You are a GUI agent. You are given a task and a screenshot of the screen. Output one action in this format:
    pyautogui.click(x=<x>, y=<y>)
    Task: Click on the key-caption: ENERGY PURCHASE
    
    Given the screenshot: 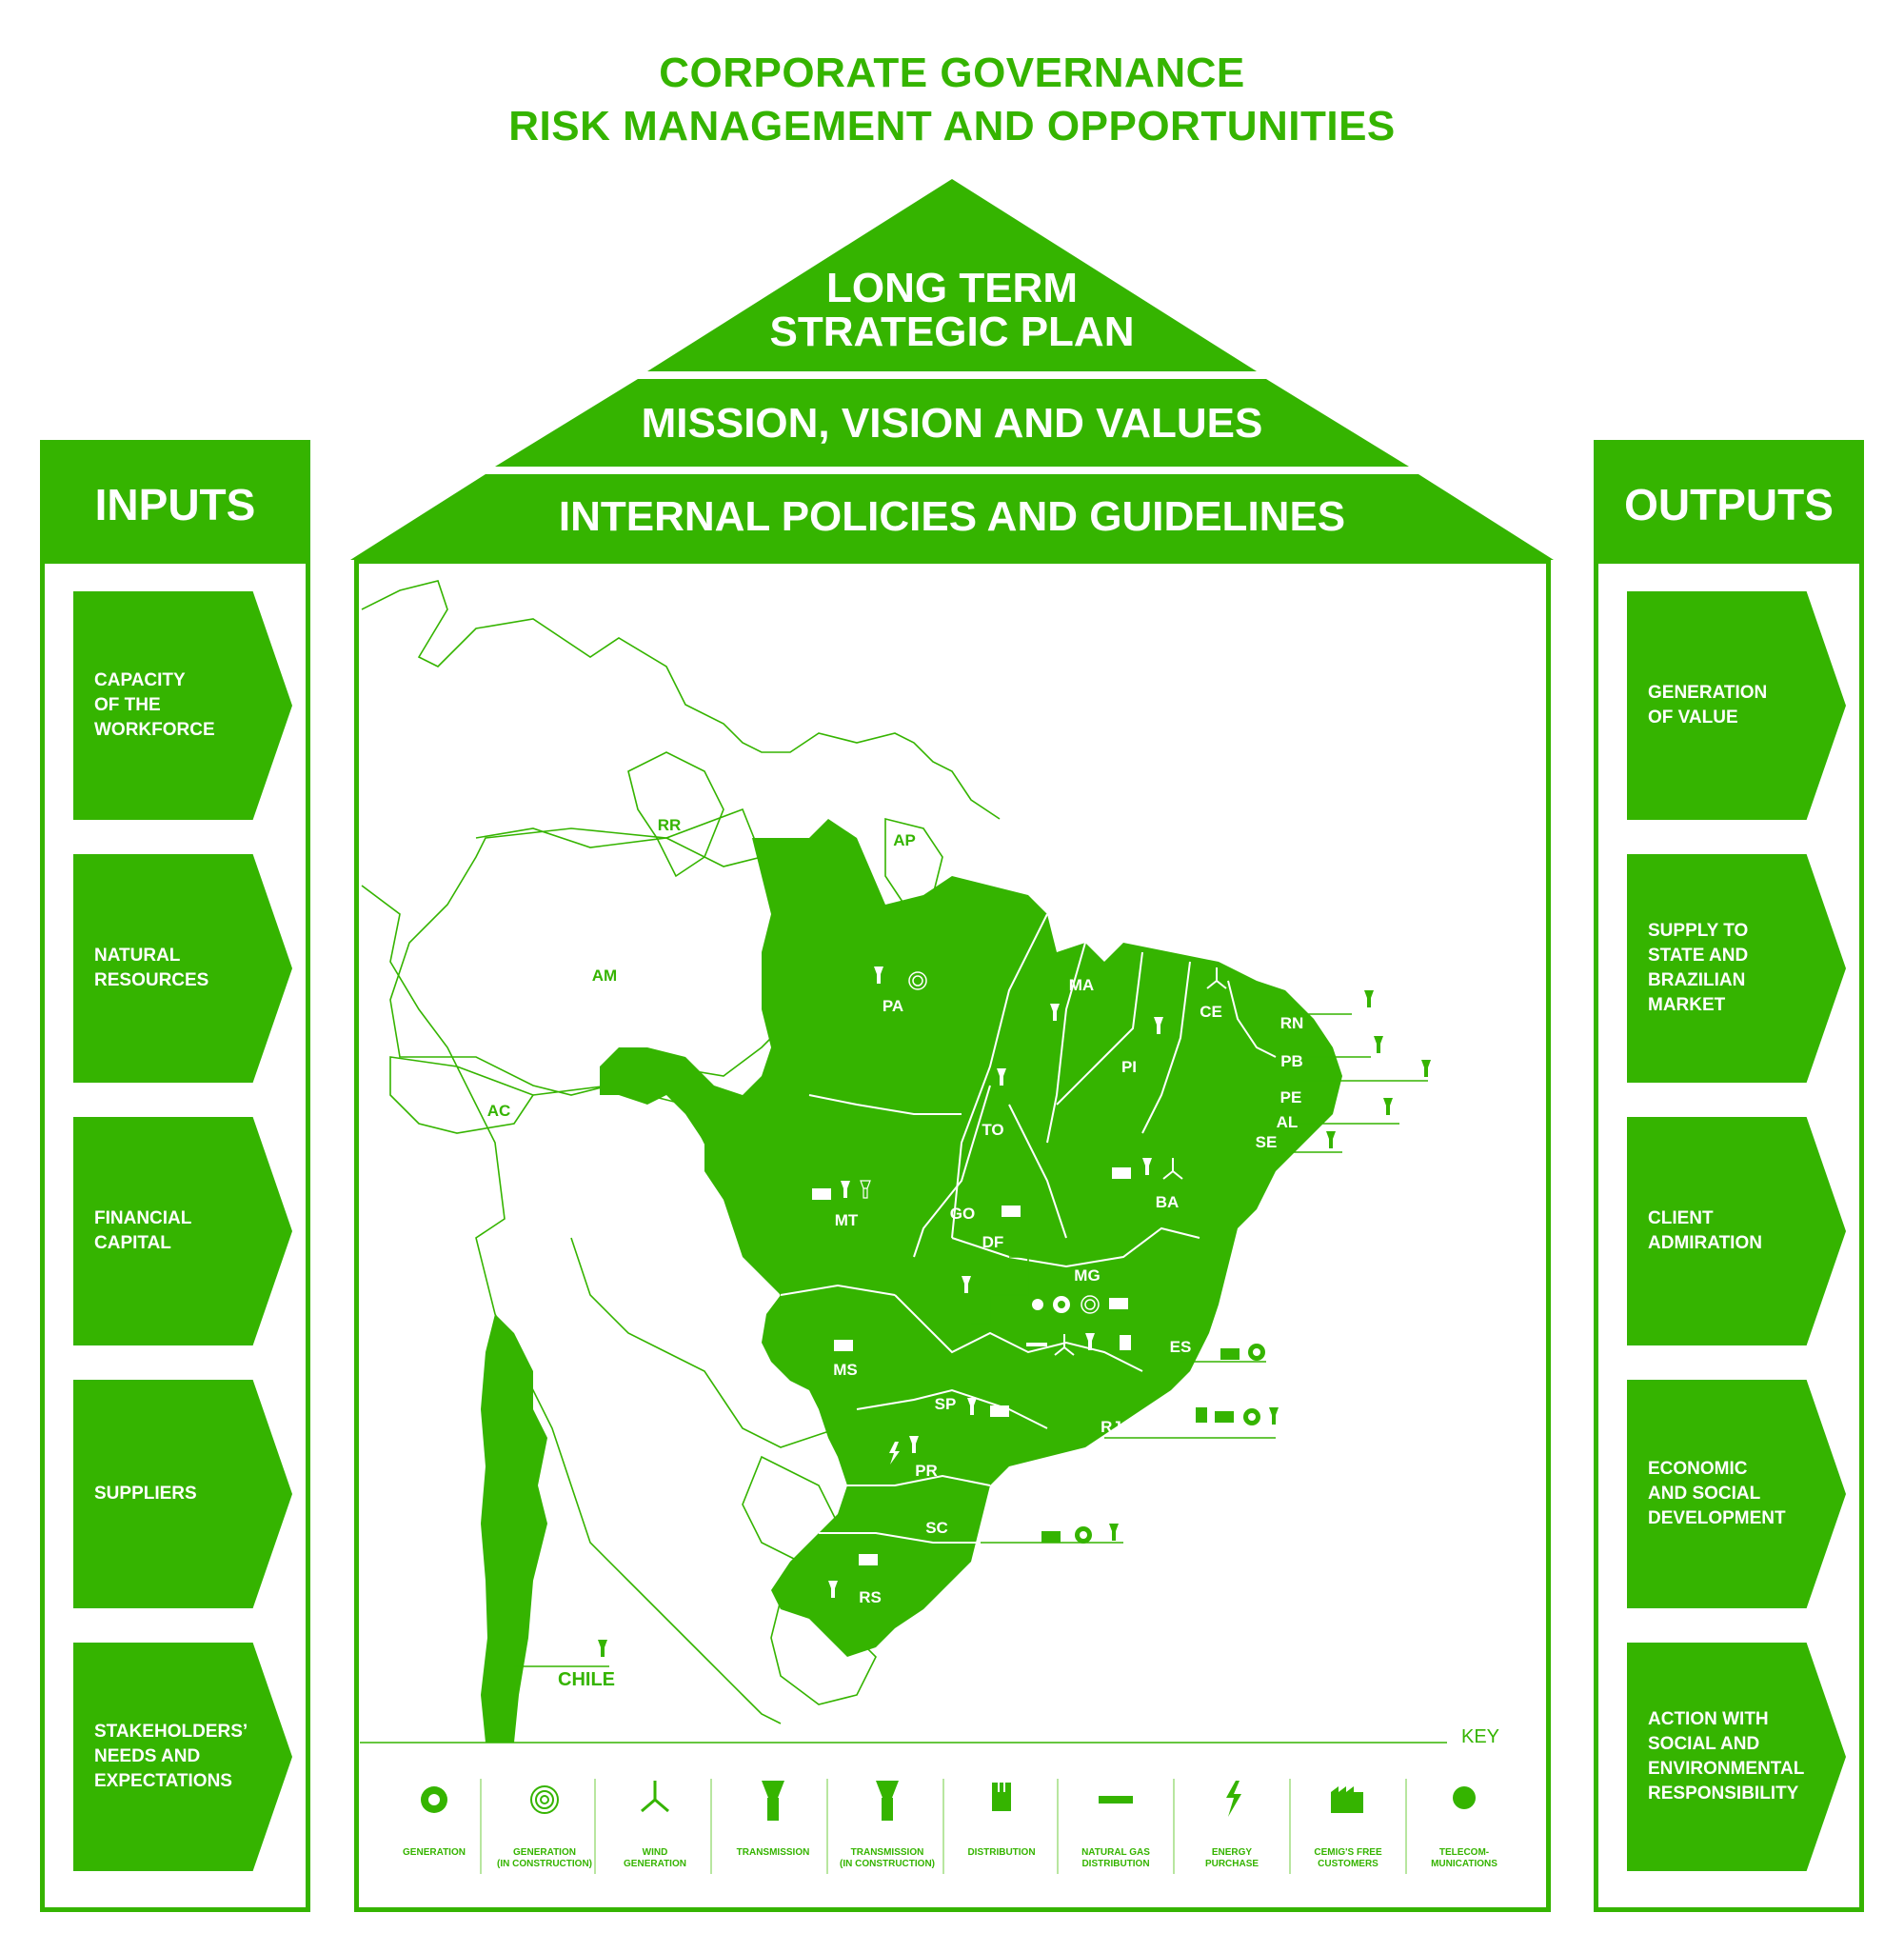 What is the action you would take?
    pyautogui.click(x=1231, y=1858)
    